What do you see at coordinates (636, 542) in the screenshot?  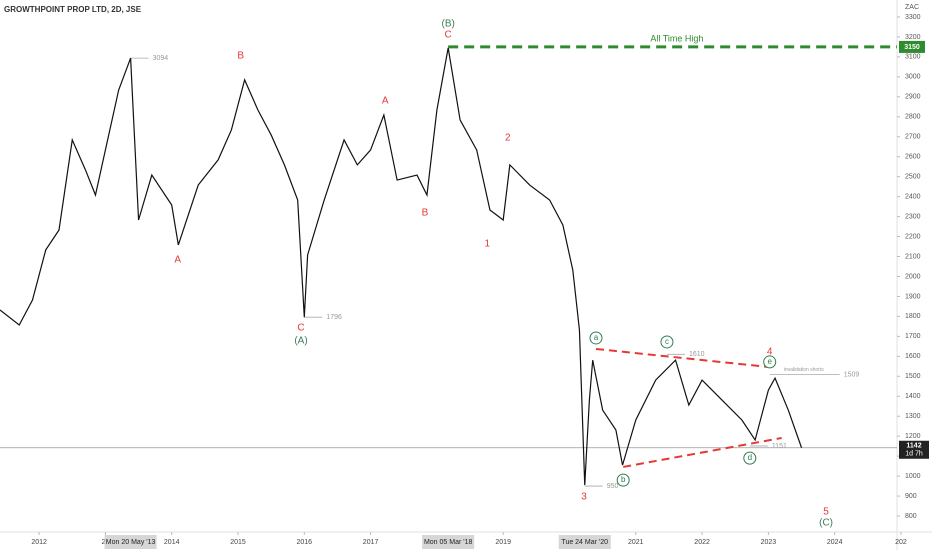 I see `x-tick-label: 2021` at bounding box center [636, 542].